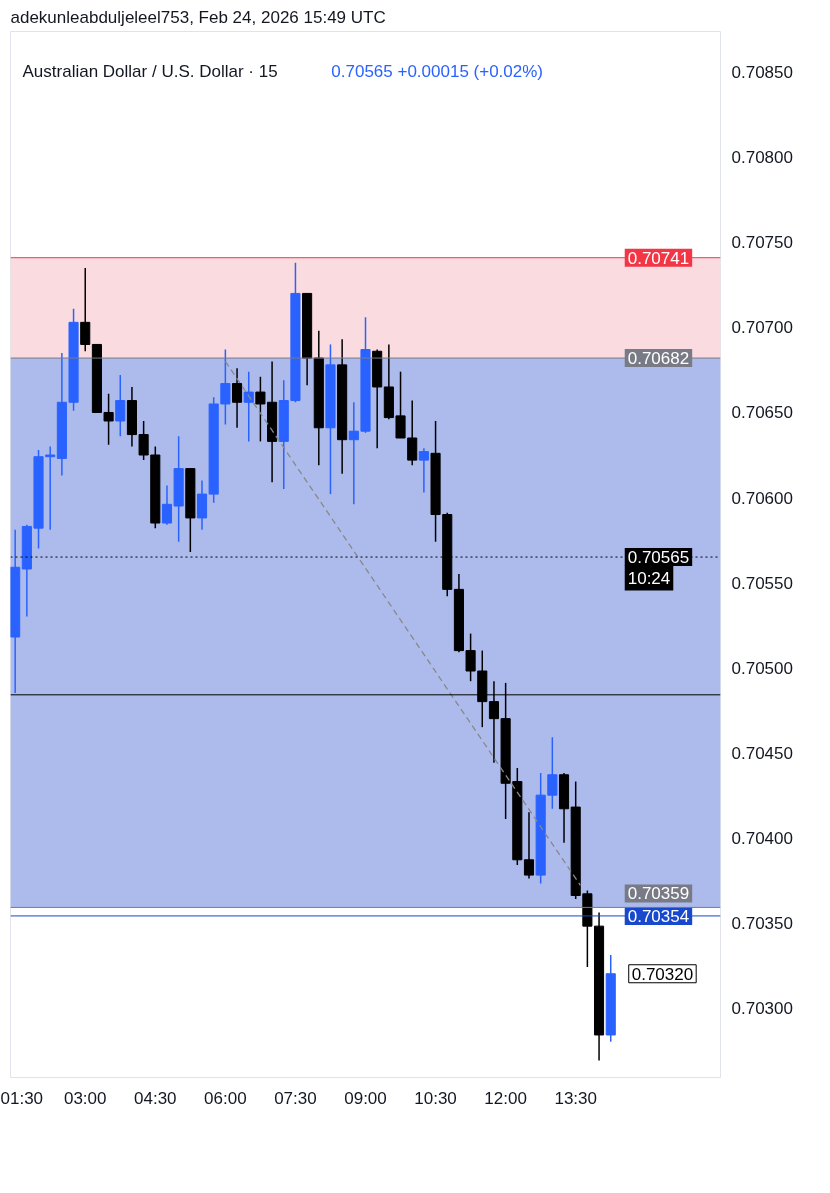  I want to click on x-tick-label: 09:00, so click(365, 1098).